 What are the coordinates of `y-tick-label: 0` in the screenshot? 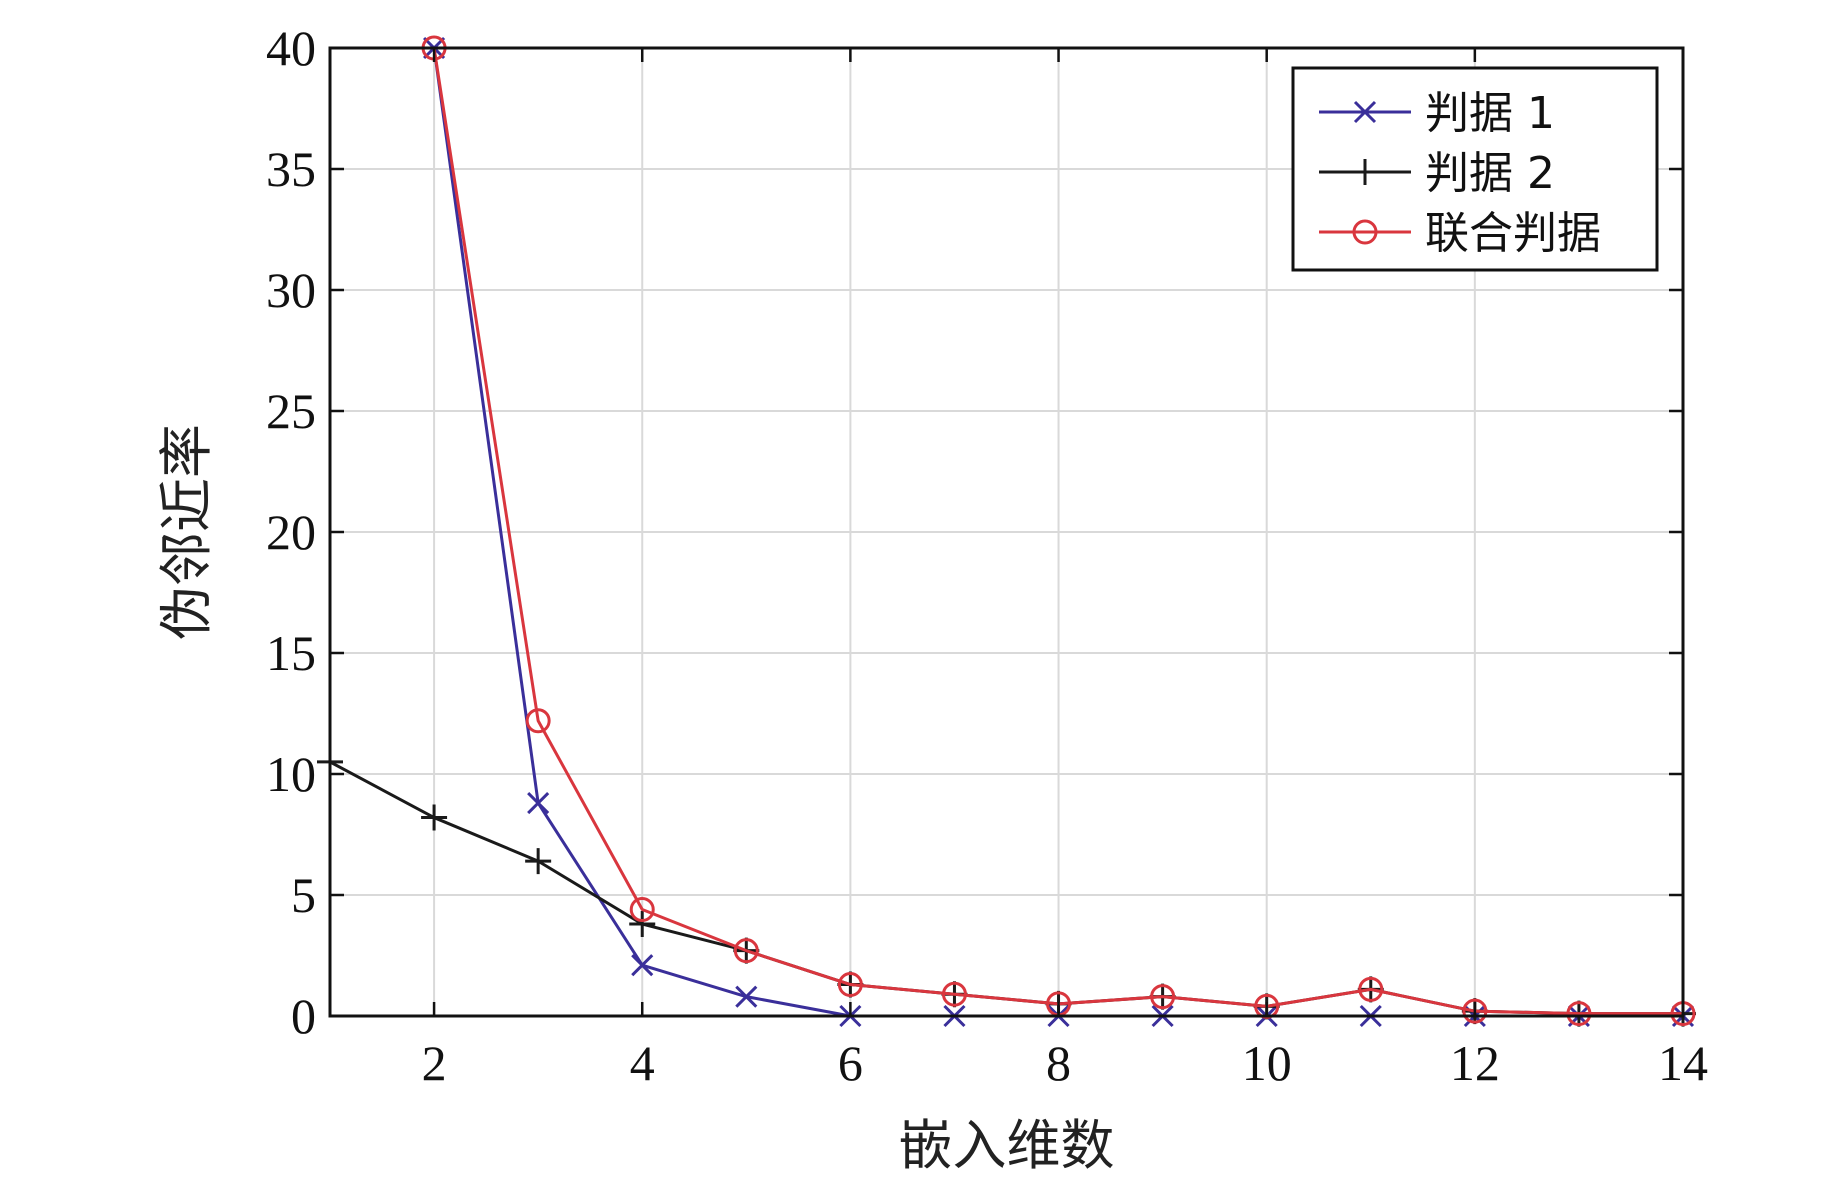 It's located at (303, 1016).